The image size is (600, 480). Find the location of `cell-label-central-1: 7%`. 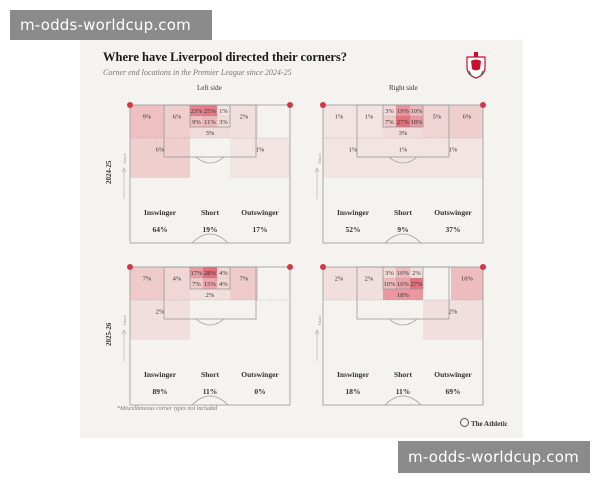

cell-label-central-1: 7% is located at coordinates (196, 284).